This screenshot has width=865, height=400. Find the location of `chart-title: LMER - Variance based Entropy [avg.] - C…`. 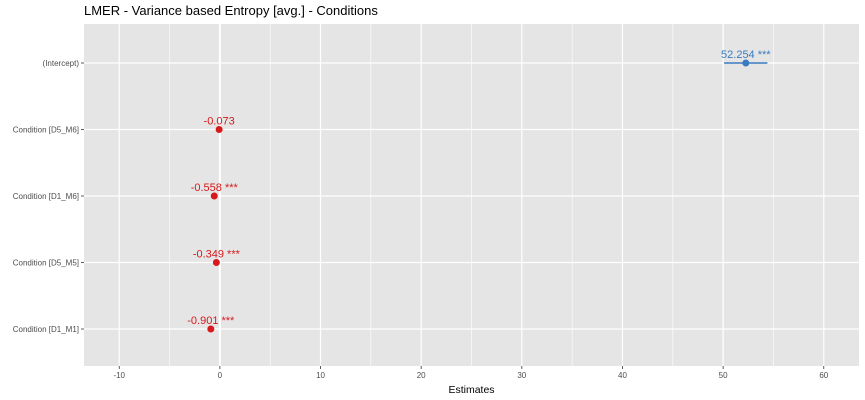

chart-title: LMER - Variance based Entropy [avg.] - C… is located at coordinates (231, 10).